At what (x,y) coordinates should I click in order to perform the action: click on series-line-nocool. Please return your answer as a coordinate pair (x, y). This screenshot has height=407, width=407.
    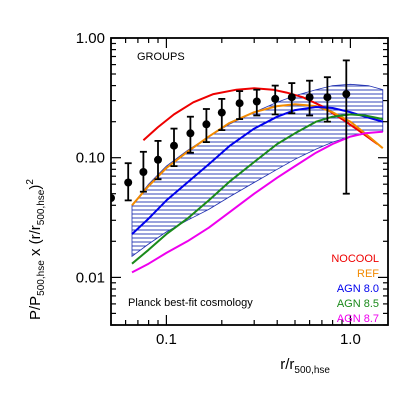
    Looking at the image, I should click on (260, 116).